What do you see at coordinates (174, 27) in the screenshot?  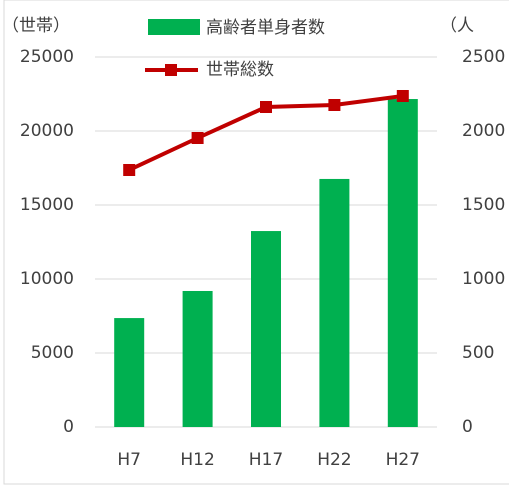 I see `legend-swatch` at bounding box center [174, 27].